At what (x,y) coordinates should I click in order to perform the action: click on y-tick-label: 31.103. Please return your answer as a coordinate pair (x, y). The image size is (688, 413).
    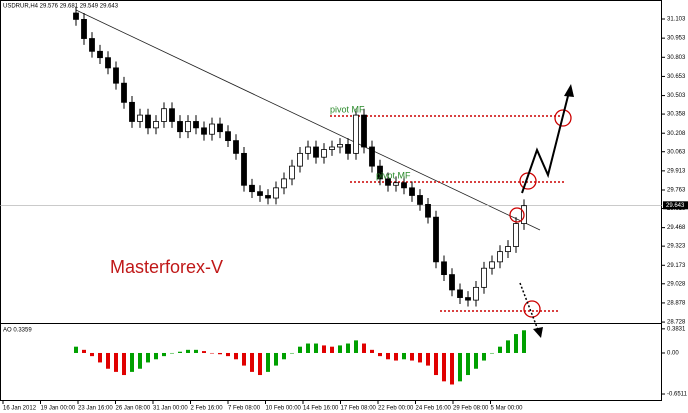
    Looking at the image, I should click on (676, 20).